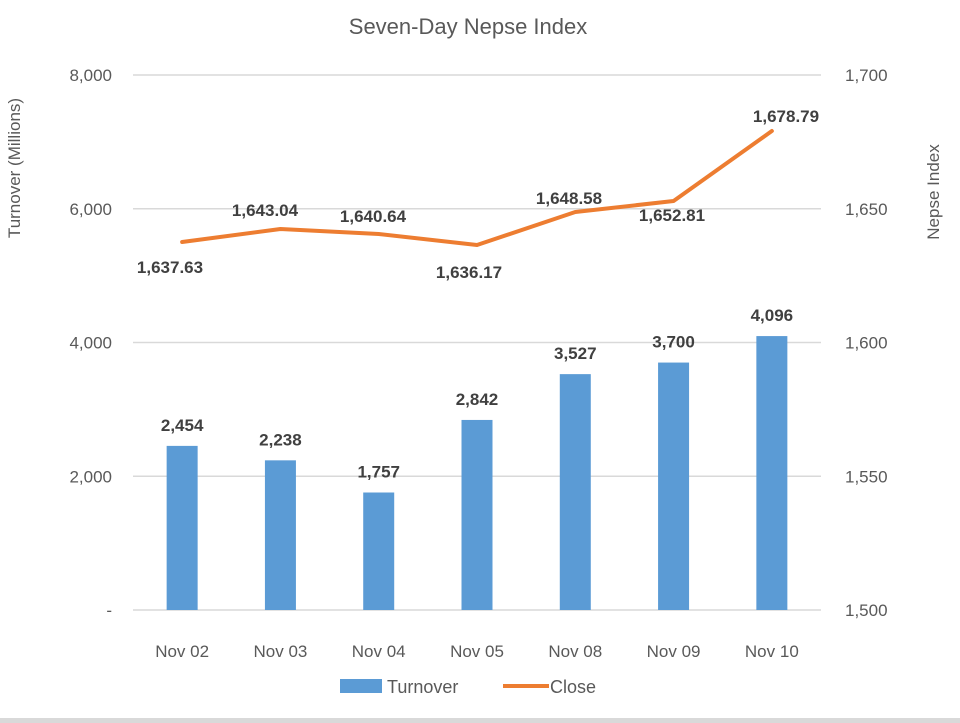 The width and height of the screenshot is (960, 723). What do you see at coordinates (786, 116) in the screenshot?
I see `close-data-label: 1,678.79` at bounding box center [786, 116].